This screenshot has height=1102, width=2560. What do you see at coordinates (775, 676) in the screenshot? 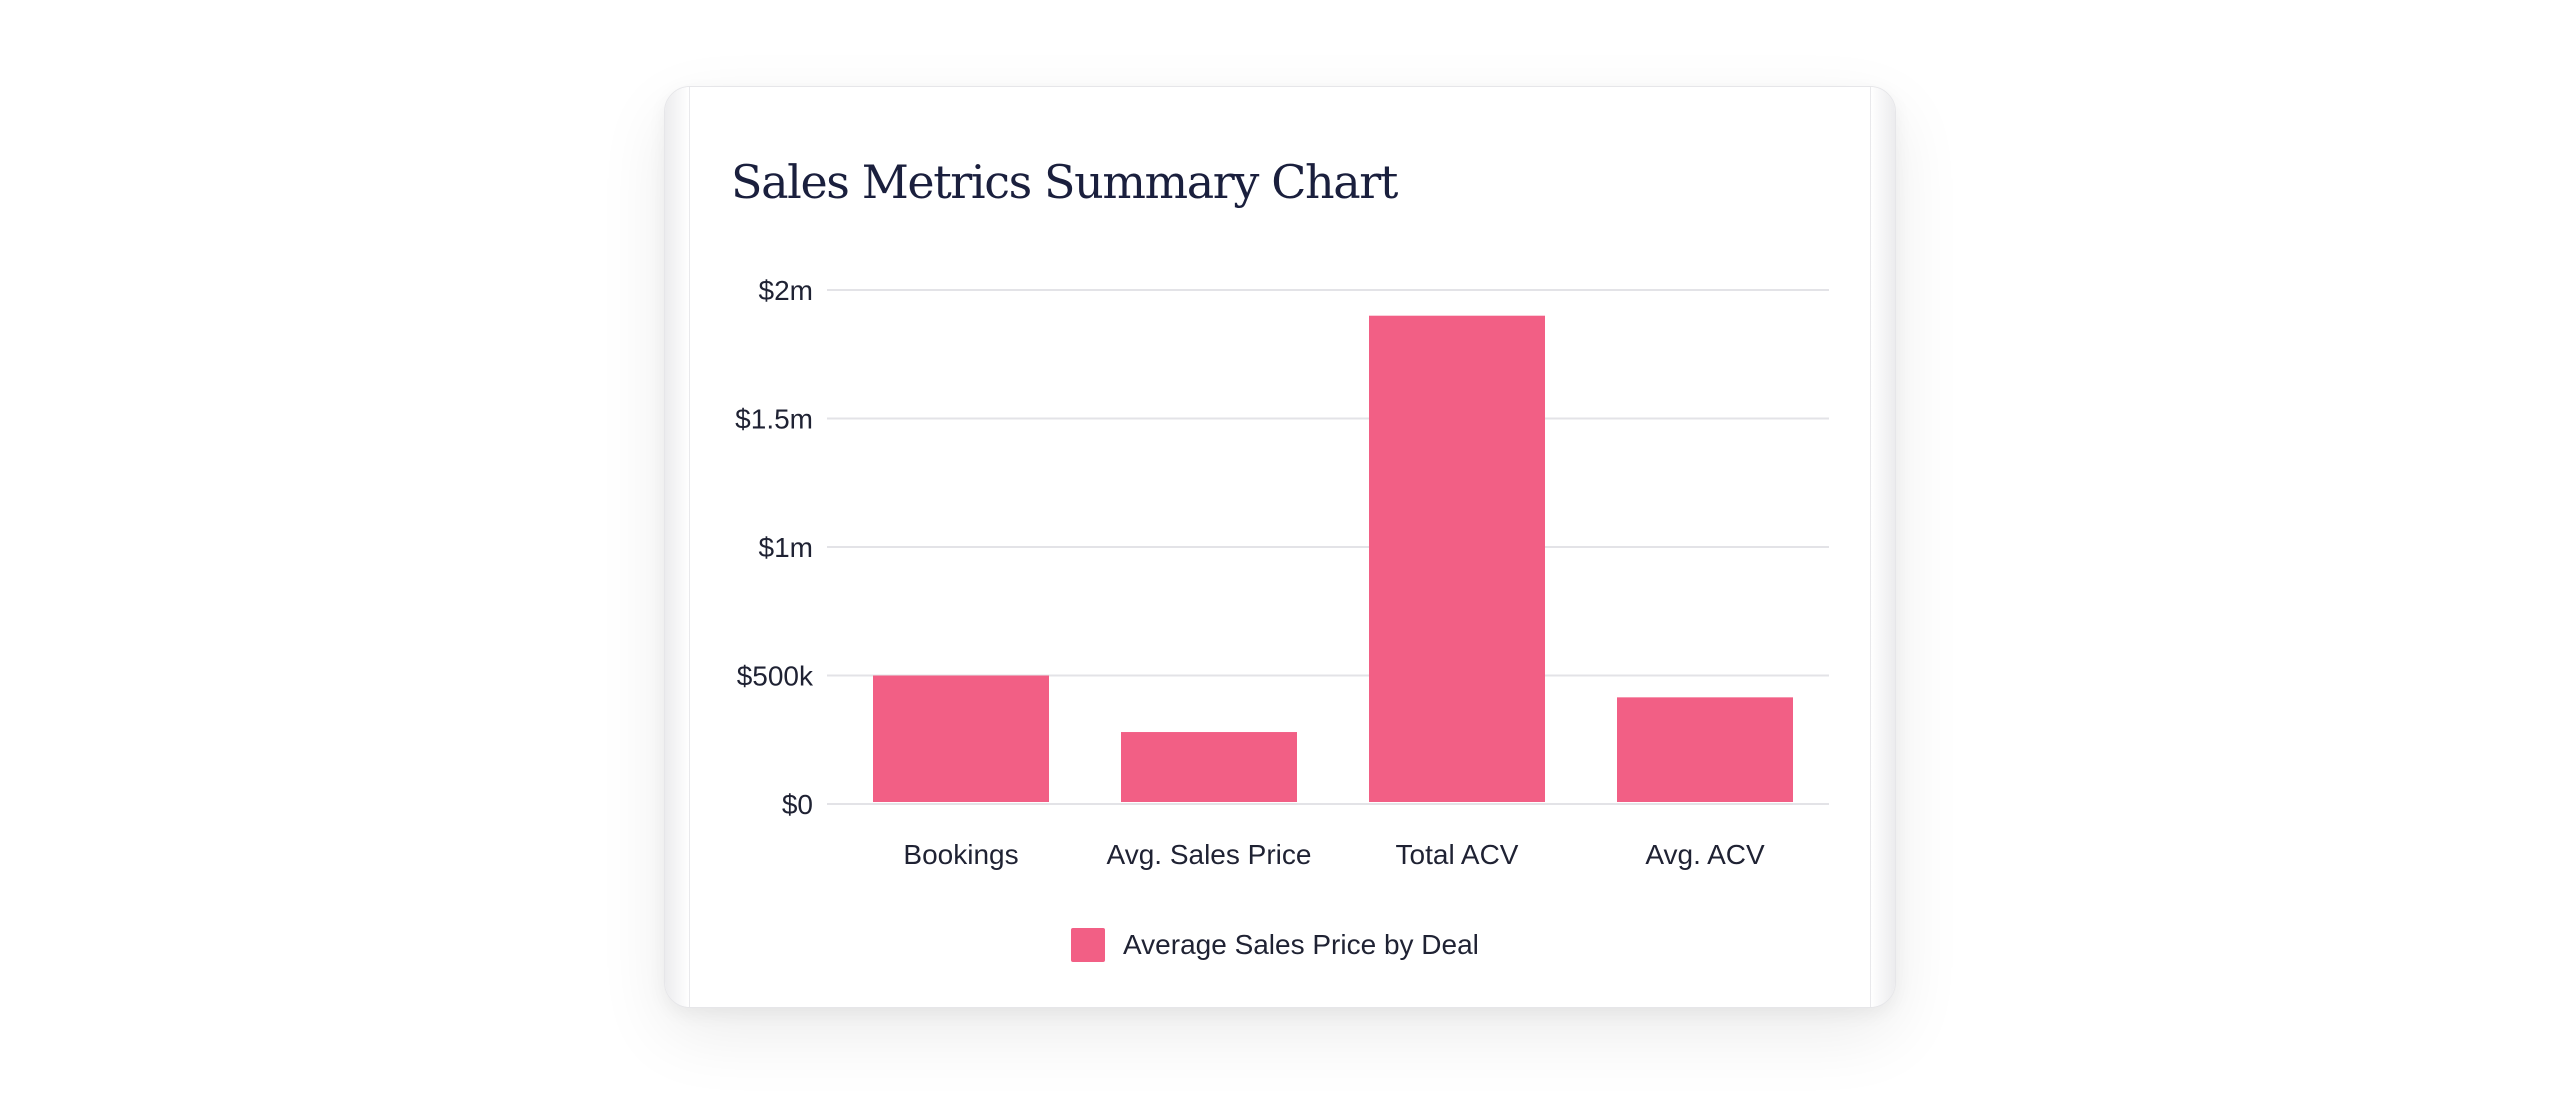
I see `y-tick-label: $500k` at bounding box center [775, 676].